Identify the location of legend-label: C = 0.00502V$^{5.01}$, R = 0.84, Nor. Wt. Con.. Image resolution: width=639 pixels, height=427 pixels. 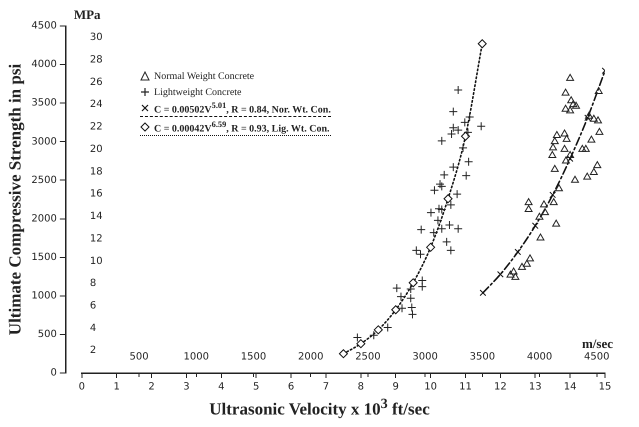
(242, 108).